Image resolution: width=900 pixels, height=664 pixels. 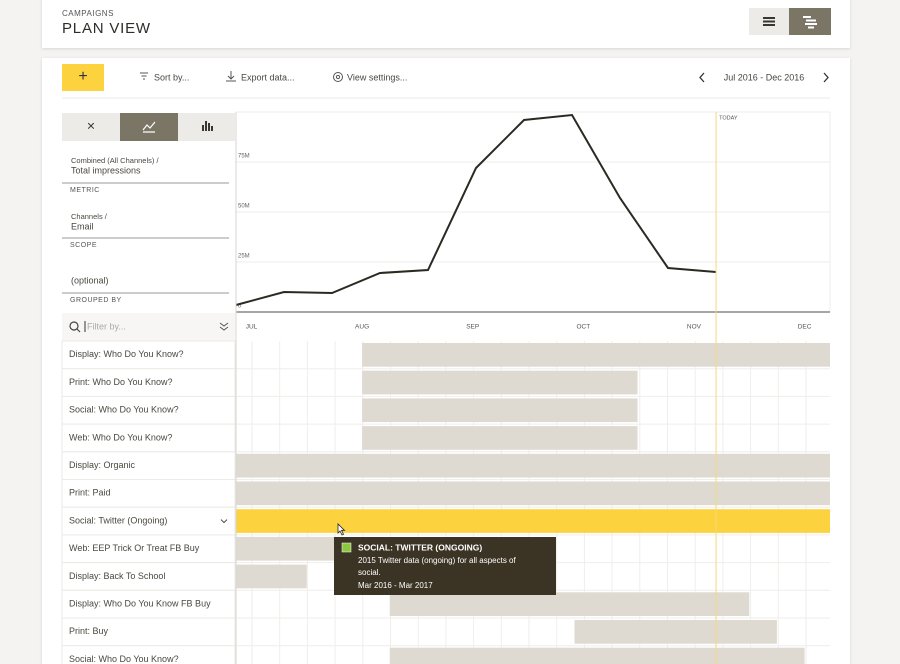 What do you see at coordinates (149, 127) in the screenshot?
I see `line-icon` at bounding box center [149, 127].